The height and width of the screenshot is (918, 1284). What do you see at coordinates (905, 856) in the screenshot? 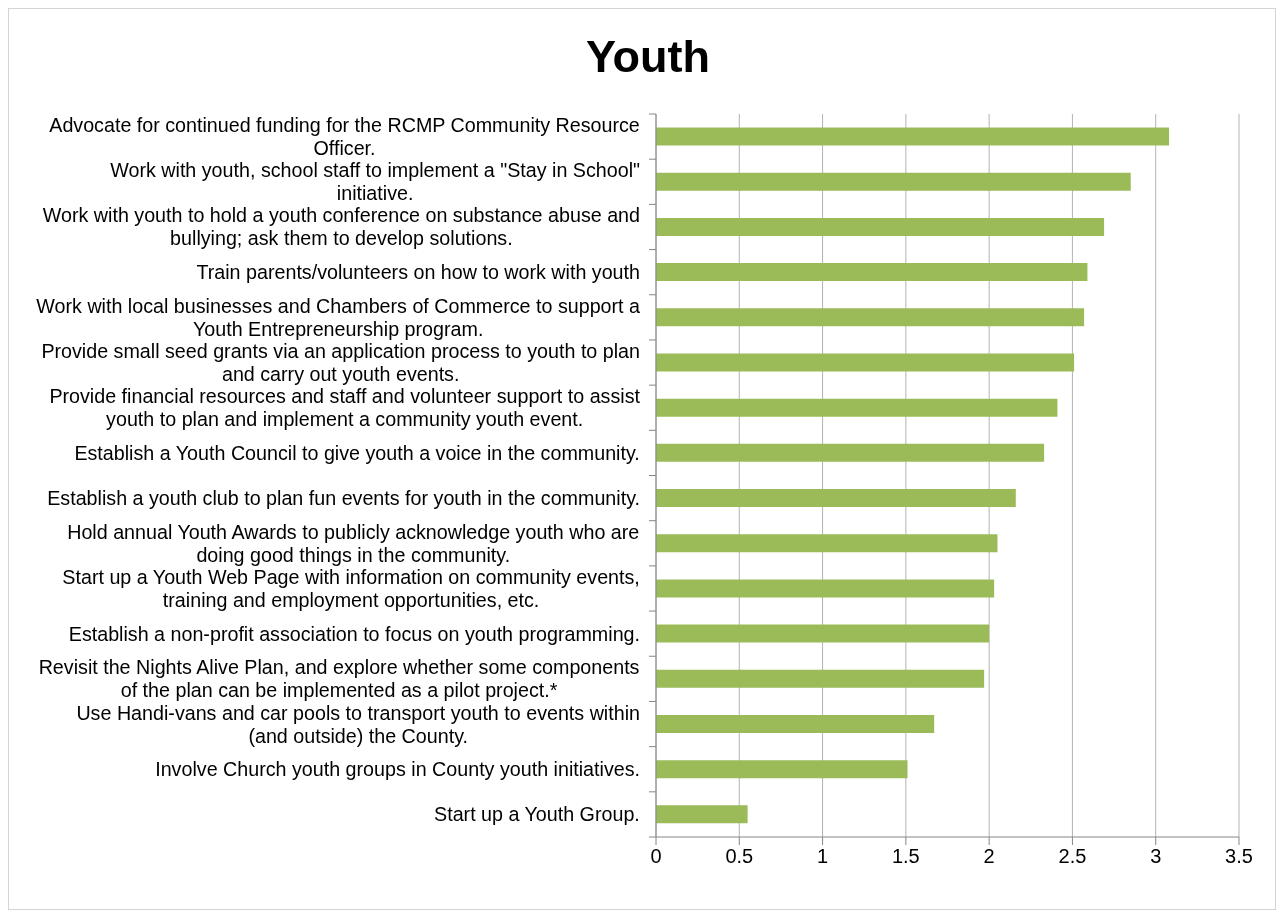
I see `x-tick-label: 1.5` at bounding box center [905, 856].